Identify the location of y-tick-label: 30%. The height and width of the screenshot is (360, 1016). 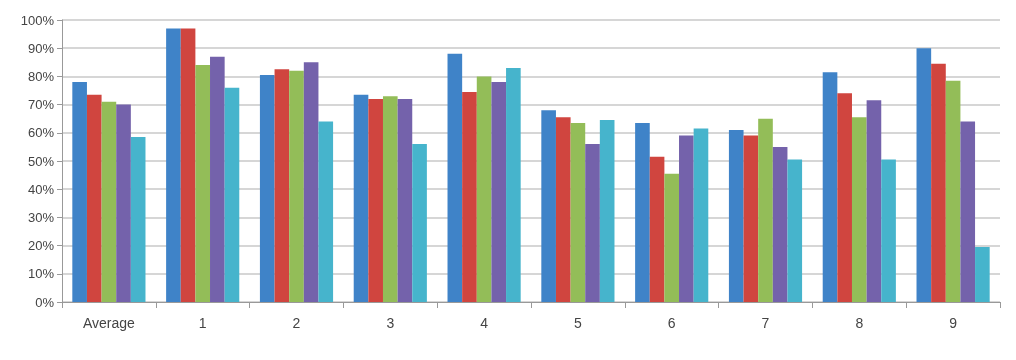
(41, 217).